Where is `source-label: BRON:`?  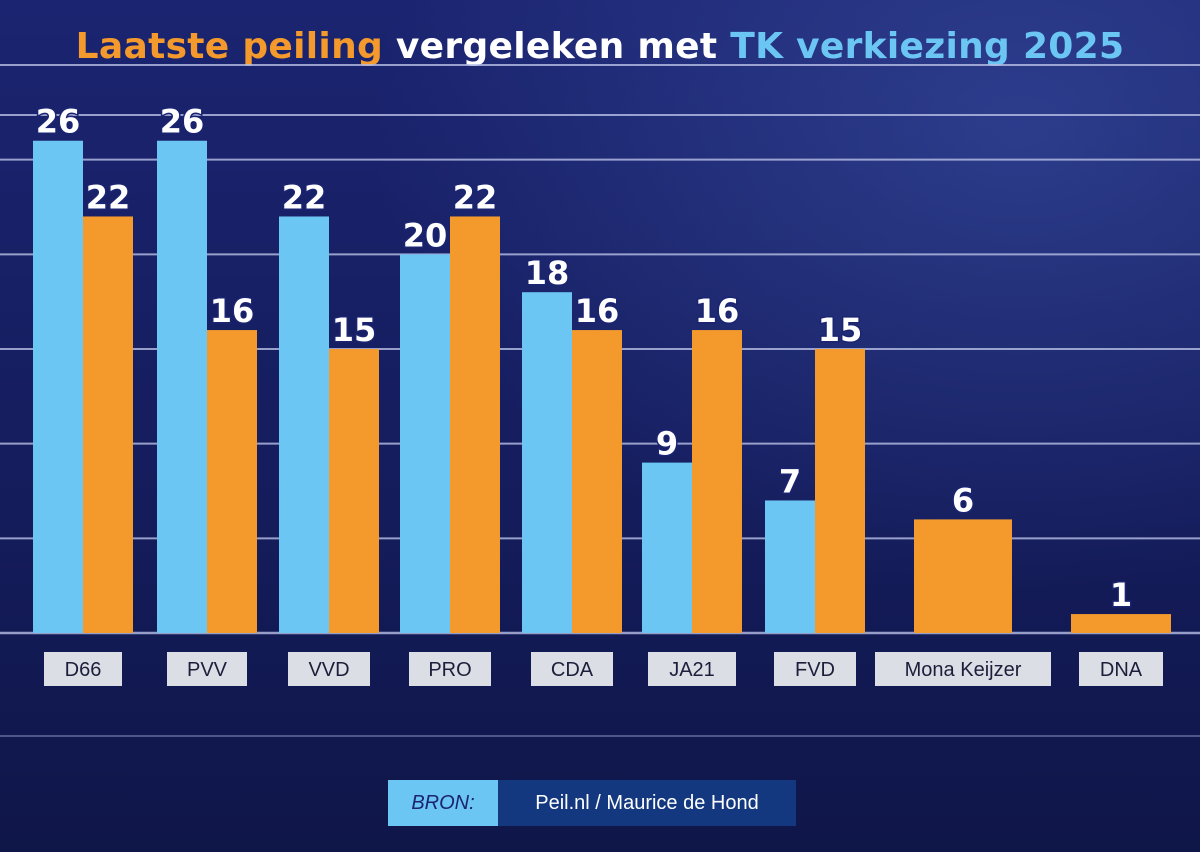 source-label: BRON: is located at coordinates (443, 803).